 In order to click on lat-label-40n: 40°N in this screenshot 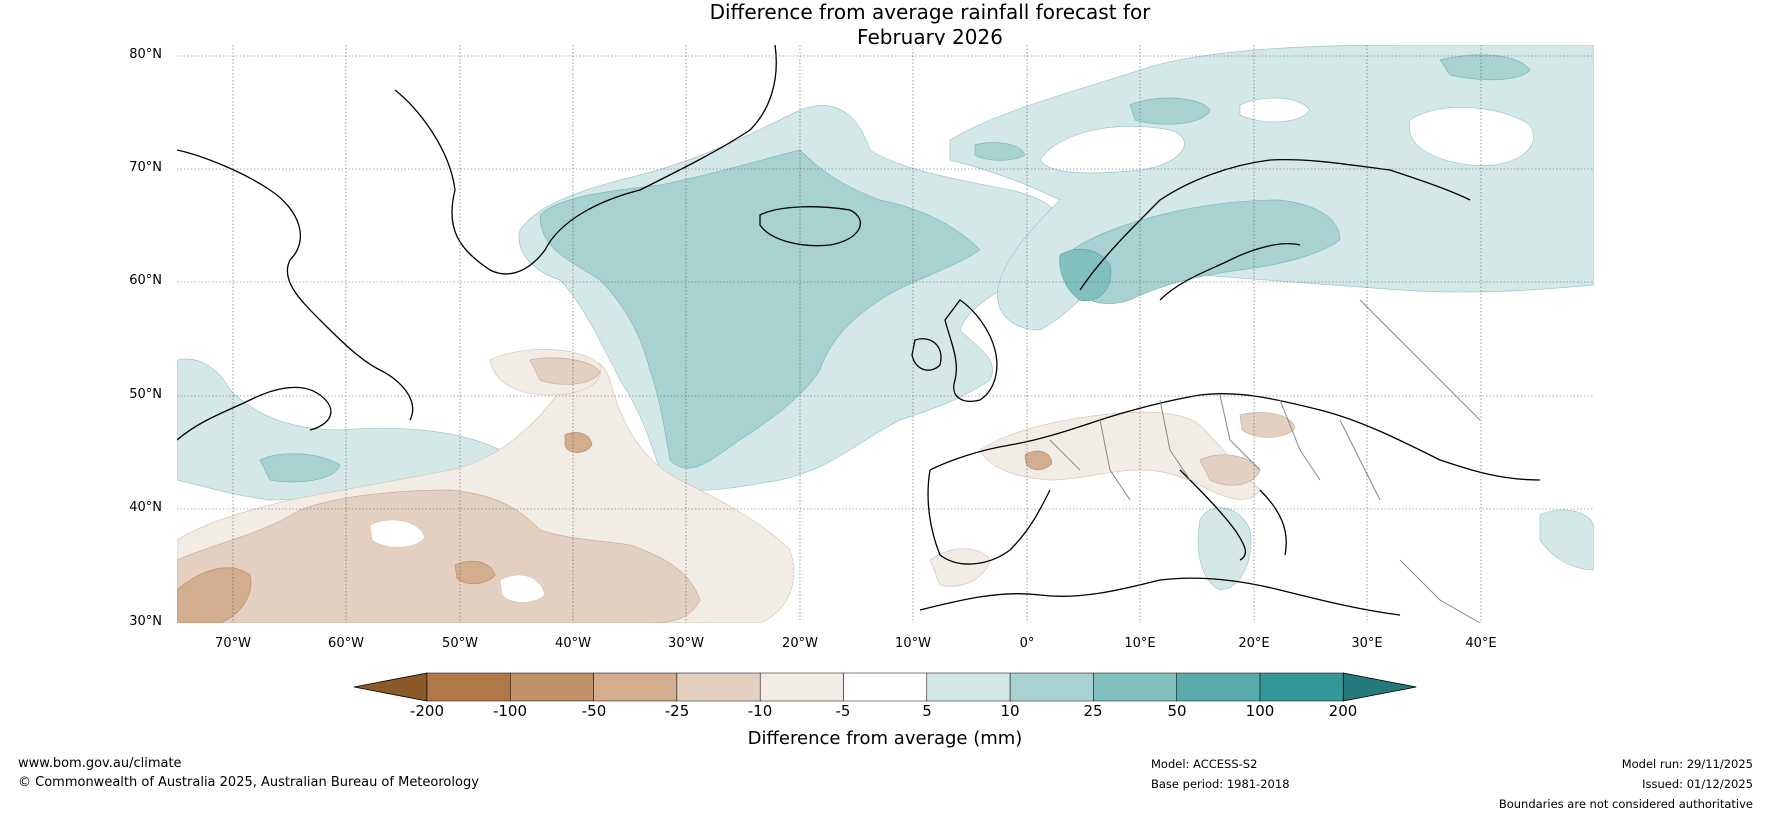, I will do `click(145, 507)`.